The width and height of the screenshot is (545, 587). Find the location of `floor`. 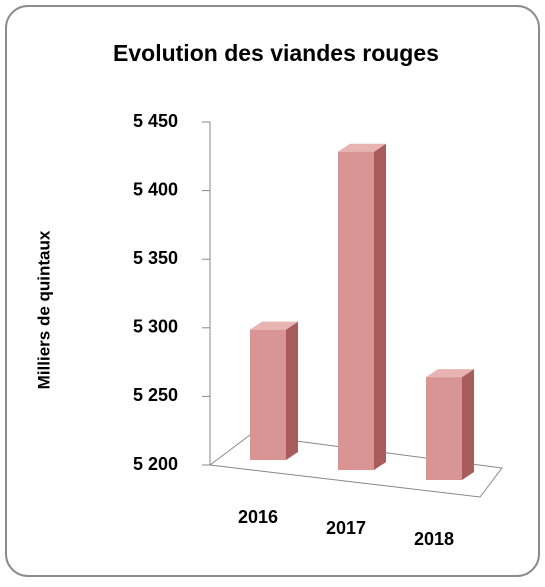

floor is located at coordinates (355, 466).